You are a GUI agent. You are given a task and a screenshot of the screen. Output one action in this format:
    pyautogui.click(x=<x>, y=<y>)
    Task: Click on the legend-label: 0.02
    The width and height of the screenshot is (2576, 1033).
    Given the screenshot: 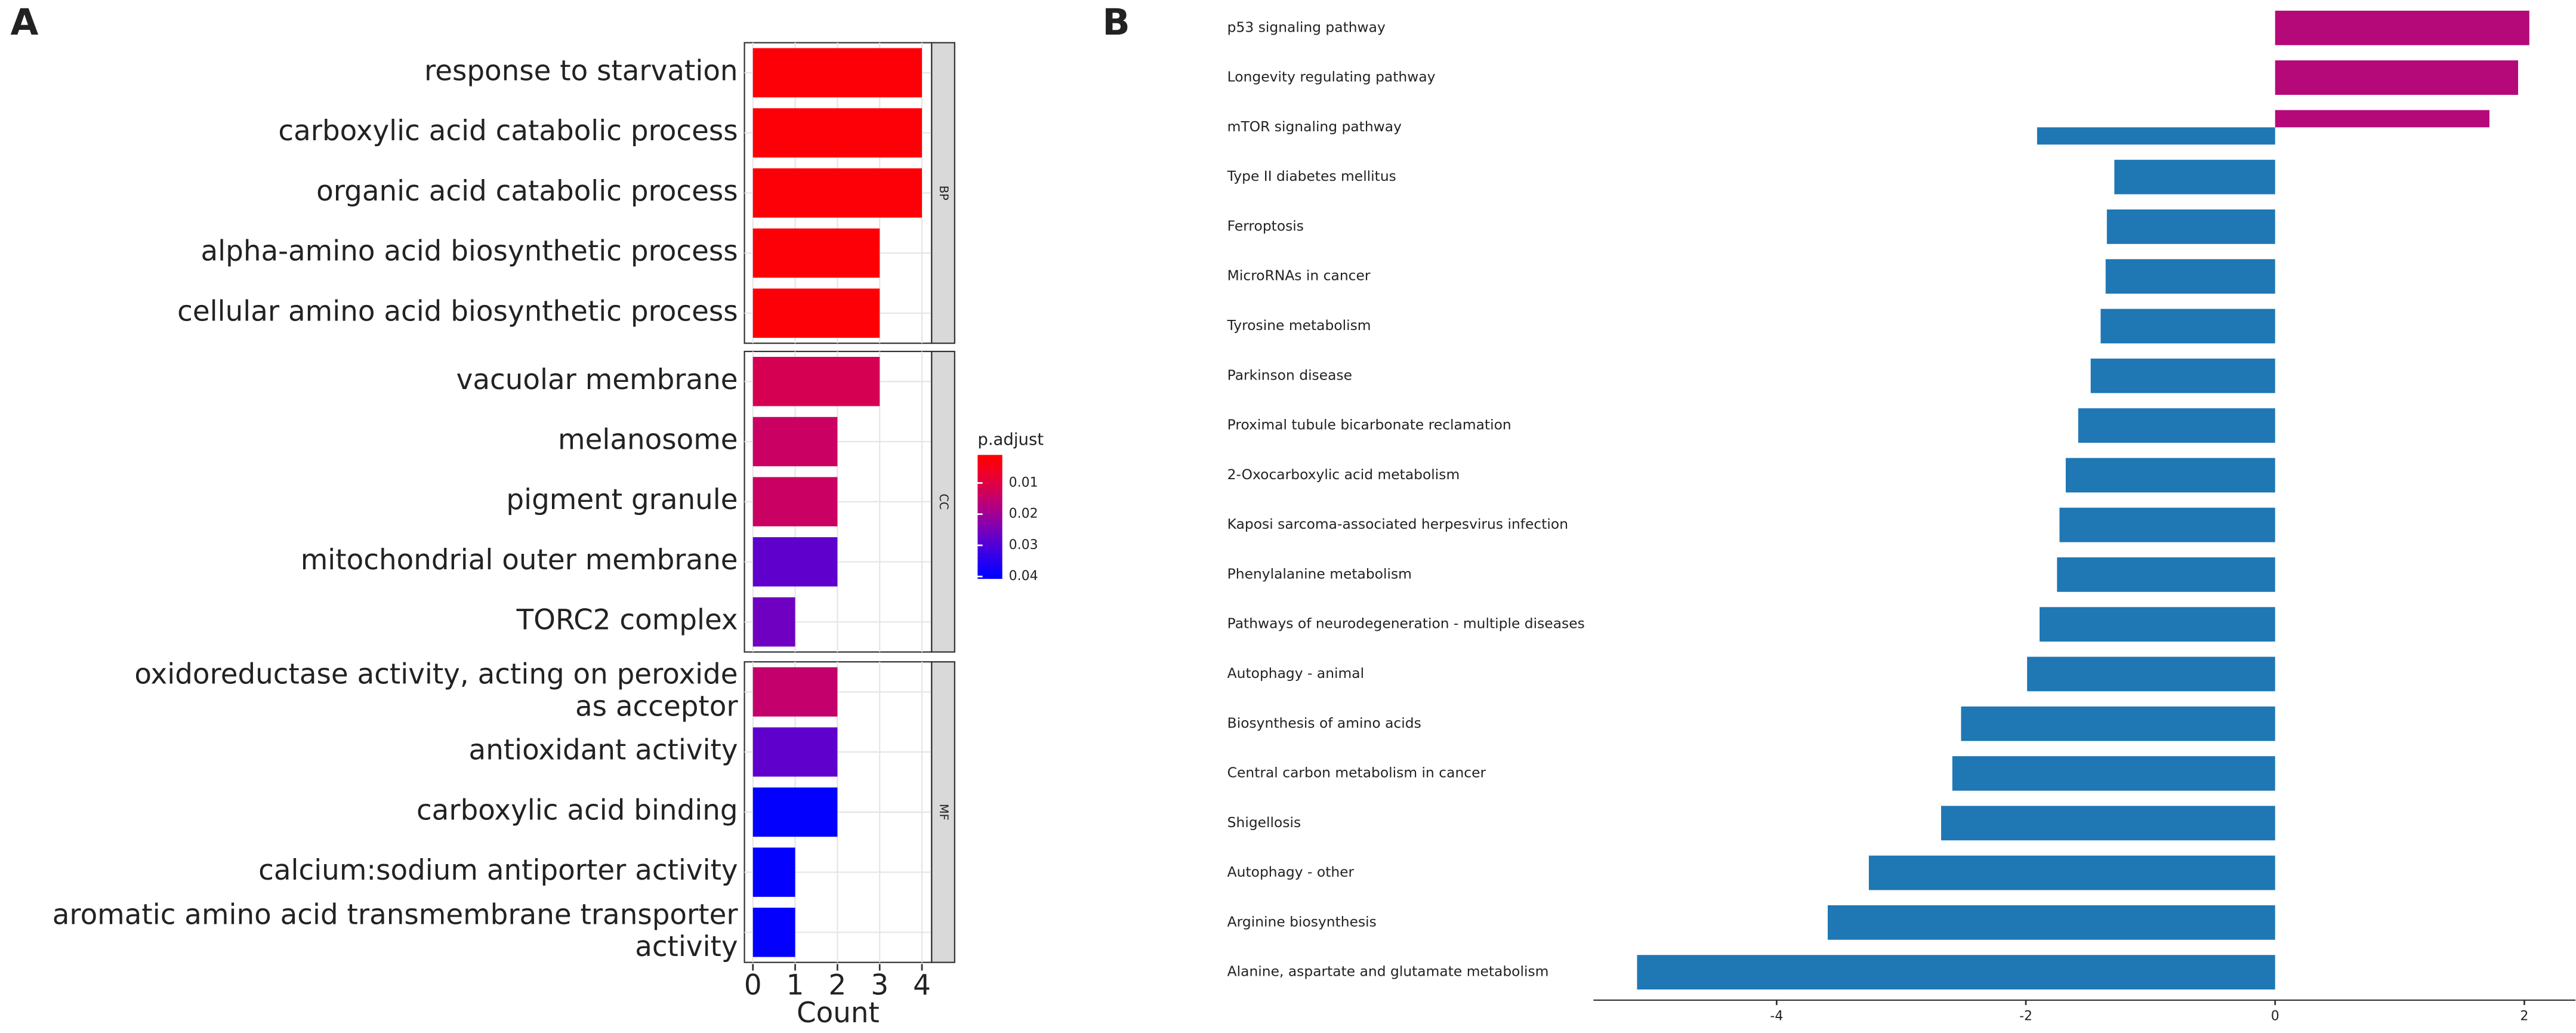 What is the action you would take?
    pyautogui.click(x=1024, y=515)
    